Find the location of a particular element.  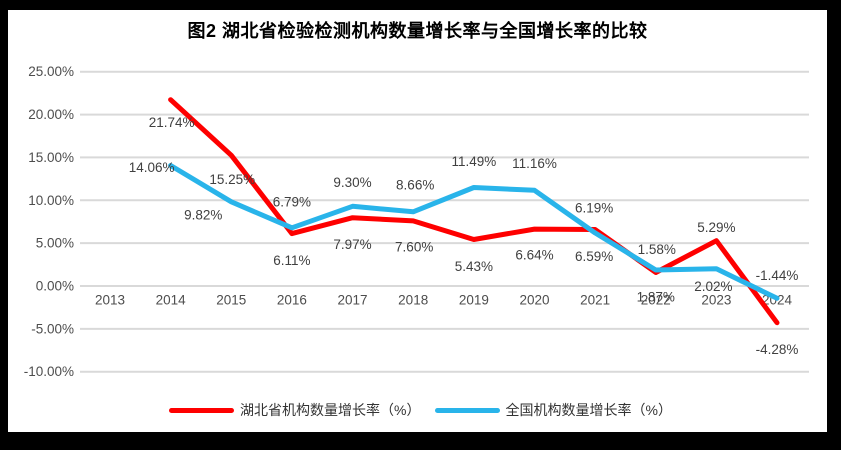

data-label: 15.25% is located at coordinates (232, 179).